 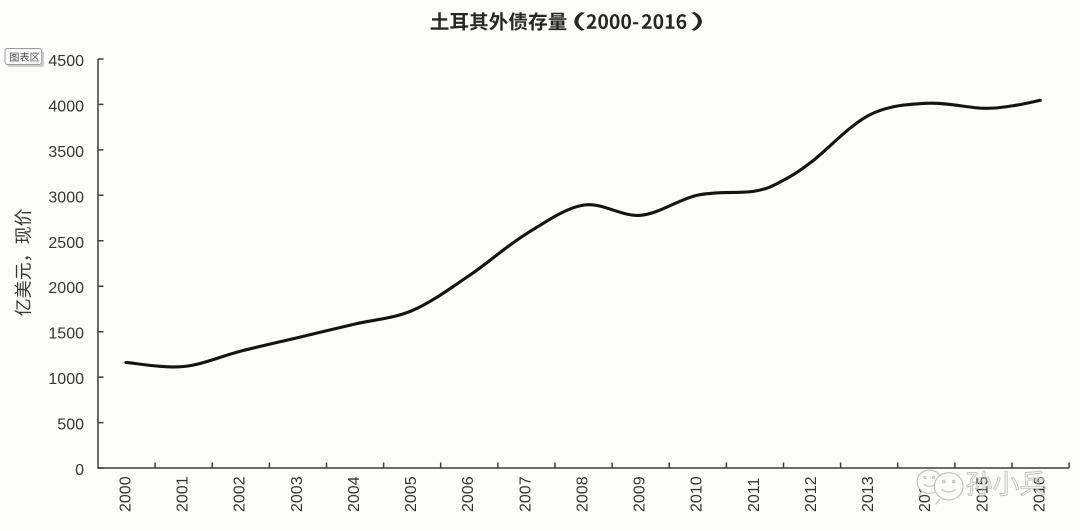 What do you see at coordinates (66, 152) in the screenshot?
I see `svg-text: 3500` at bounding box center [66, 152].